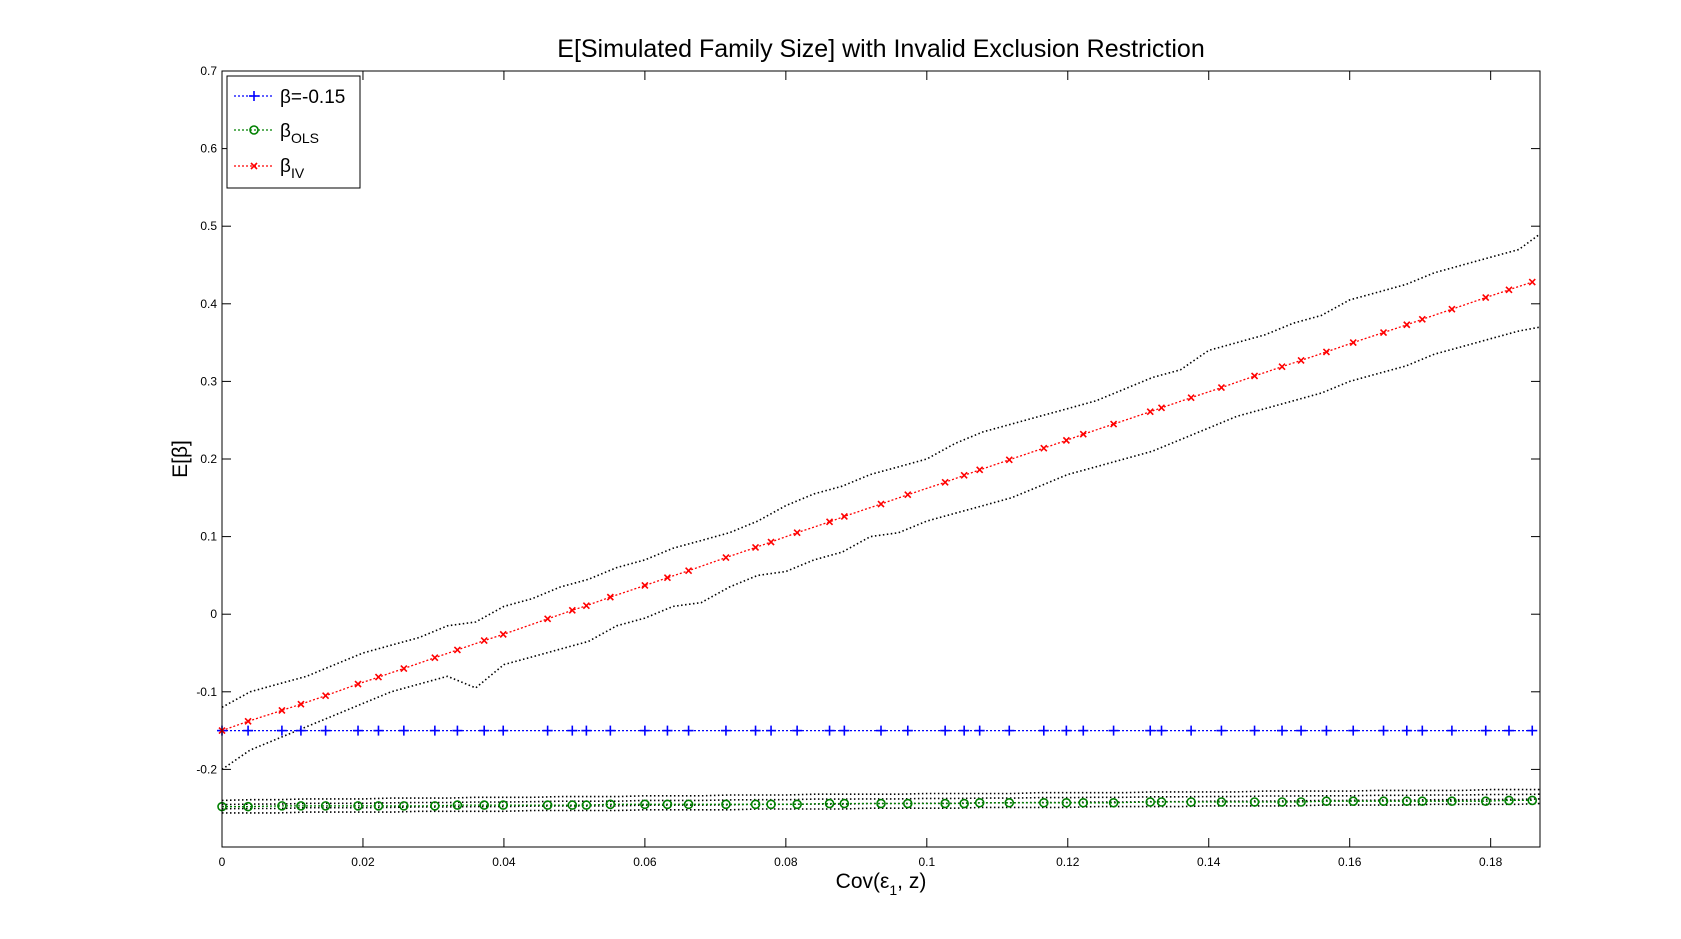 The width and height of the screenshot is (1681, 939). I want to click on legend-marker-circle, so click(254, 130).